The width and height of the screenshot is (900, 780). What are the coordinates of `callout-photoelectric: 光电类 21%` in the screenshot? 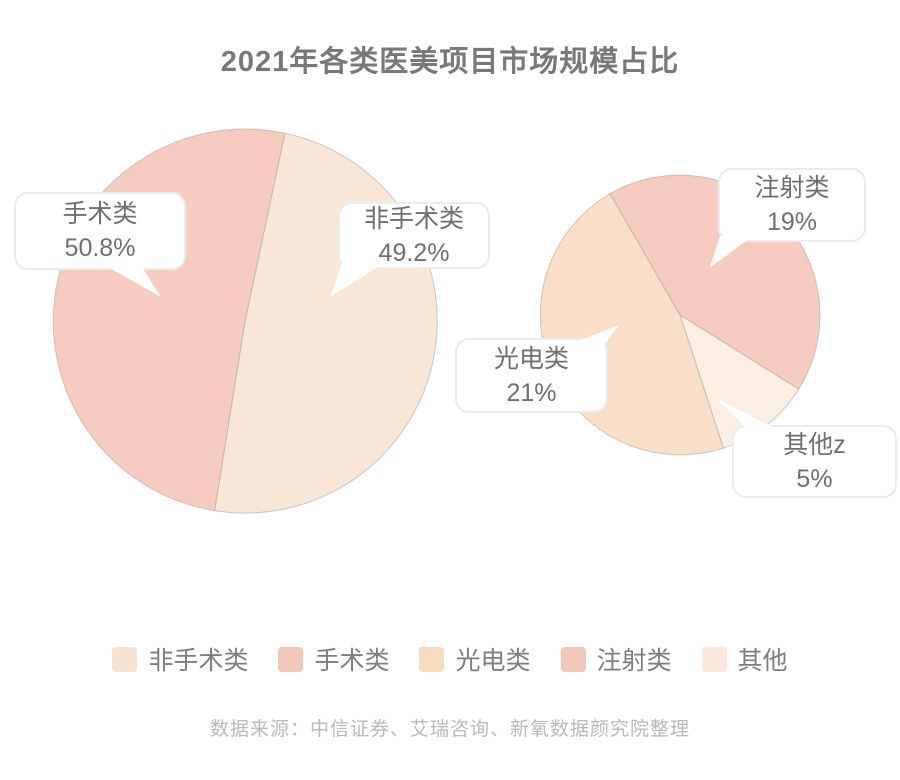 It's located at (531, 375).